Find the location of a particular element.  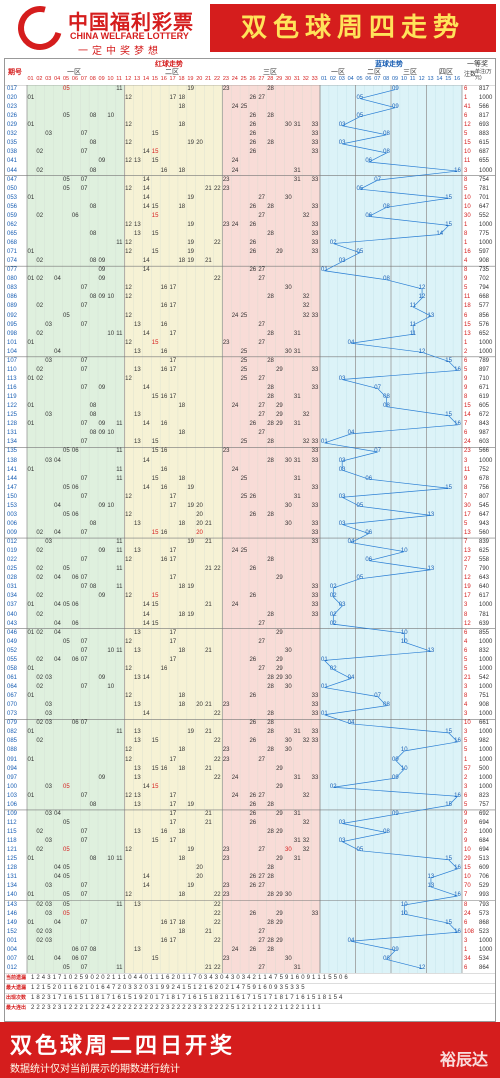

period-number: 017 is located at coordinates (12, 89).